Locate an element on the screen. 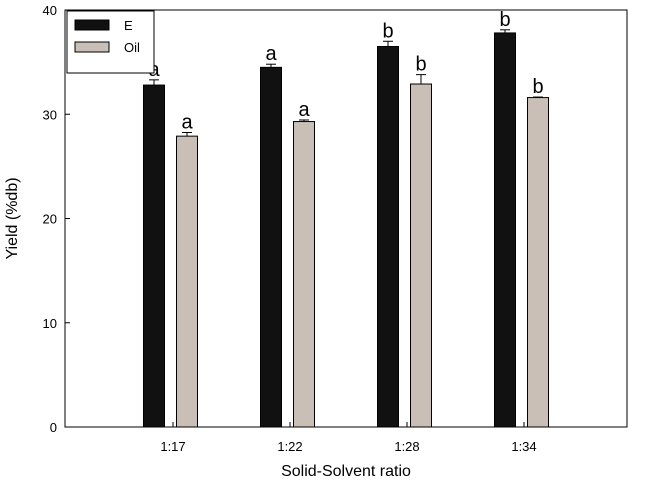 The image size is (647, 486). y-tick-label: 30 is located at coordinates (50, 114).